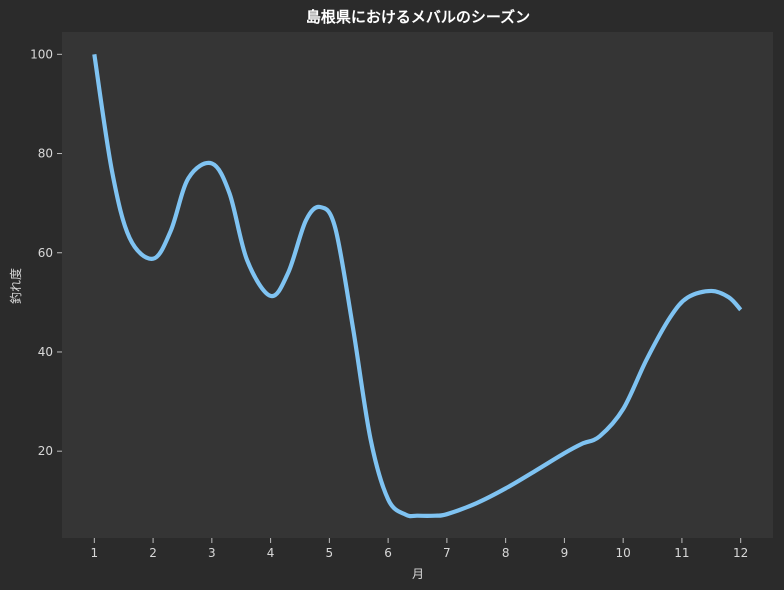 This screenshot has height=590, width=784. What do you see at coordinates (419, 549) in the screenshot?
I see `x-axis: 1 2 3 4 5 6 7 8 9 10 11 12` at bounding box center [419, 549].